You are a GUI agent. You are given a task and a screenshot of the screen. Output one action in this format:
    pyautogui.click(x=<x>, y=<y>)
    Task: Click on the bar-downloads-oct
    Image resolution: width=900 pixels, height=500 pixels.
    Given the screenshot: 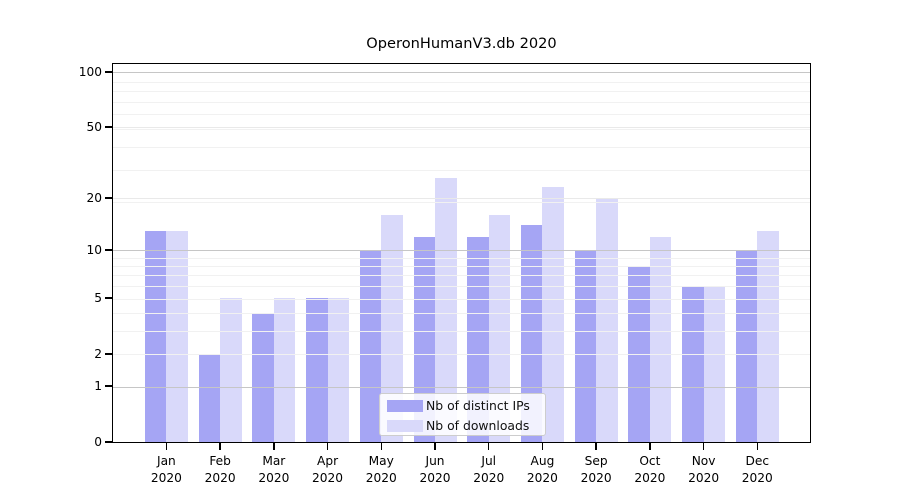 What is the action you would take?
    pyautogui.click(x=660, y=339)
    